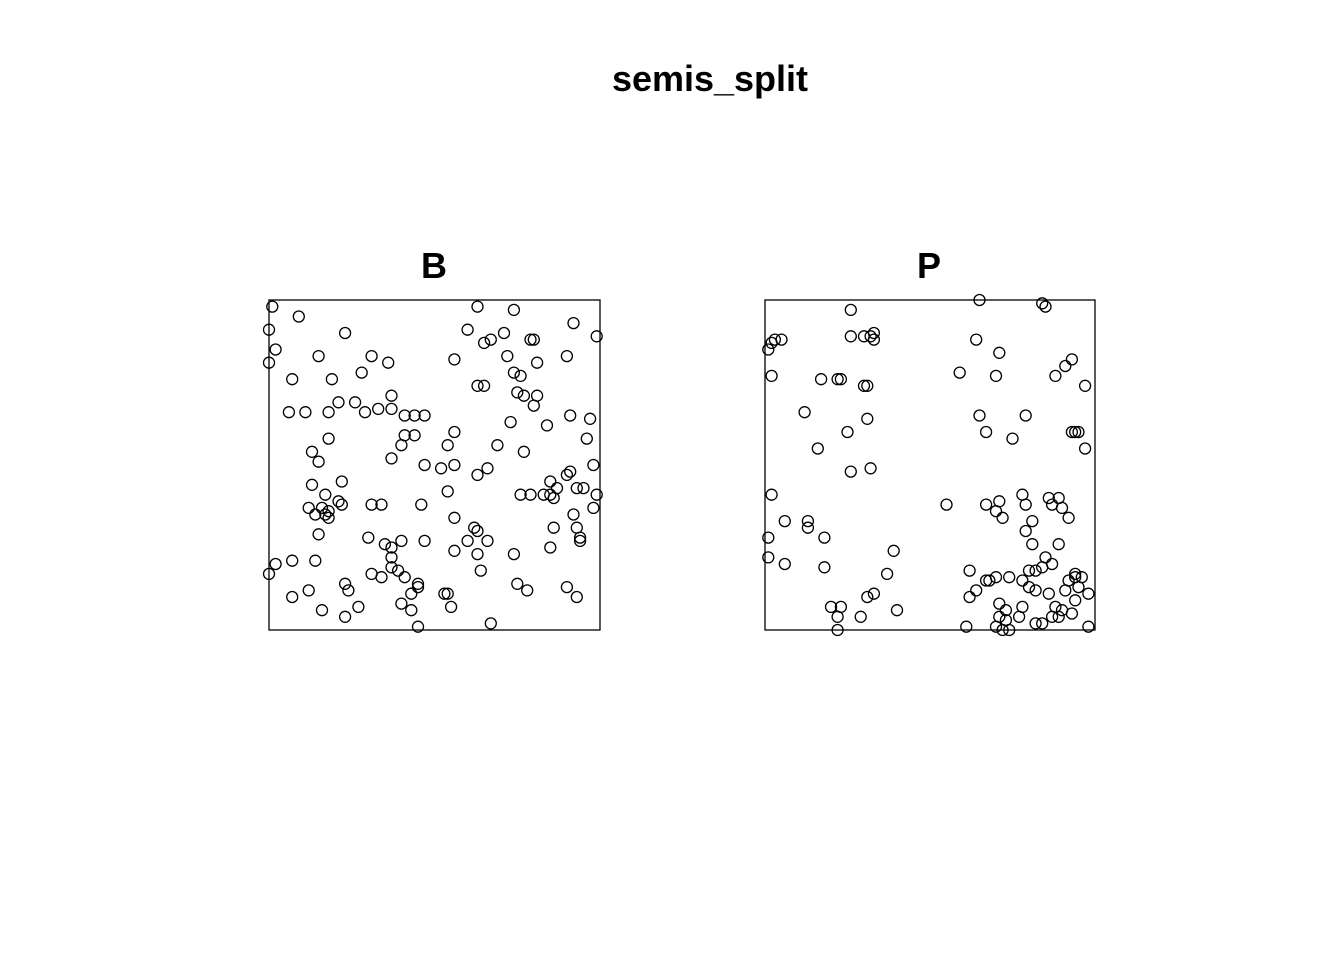  Describe the element at coordinates (432, 466) in the screenshot. I see `panel-b-points` at that location.